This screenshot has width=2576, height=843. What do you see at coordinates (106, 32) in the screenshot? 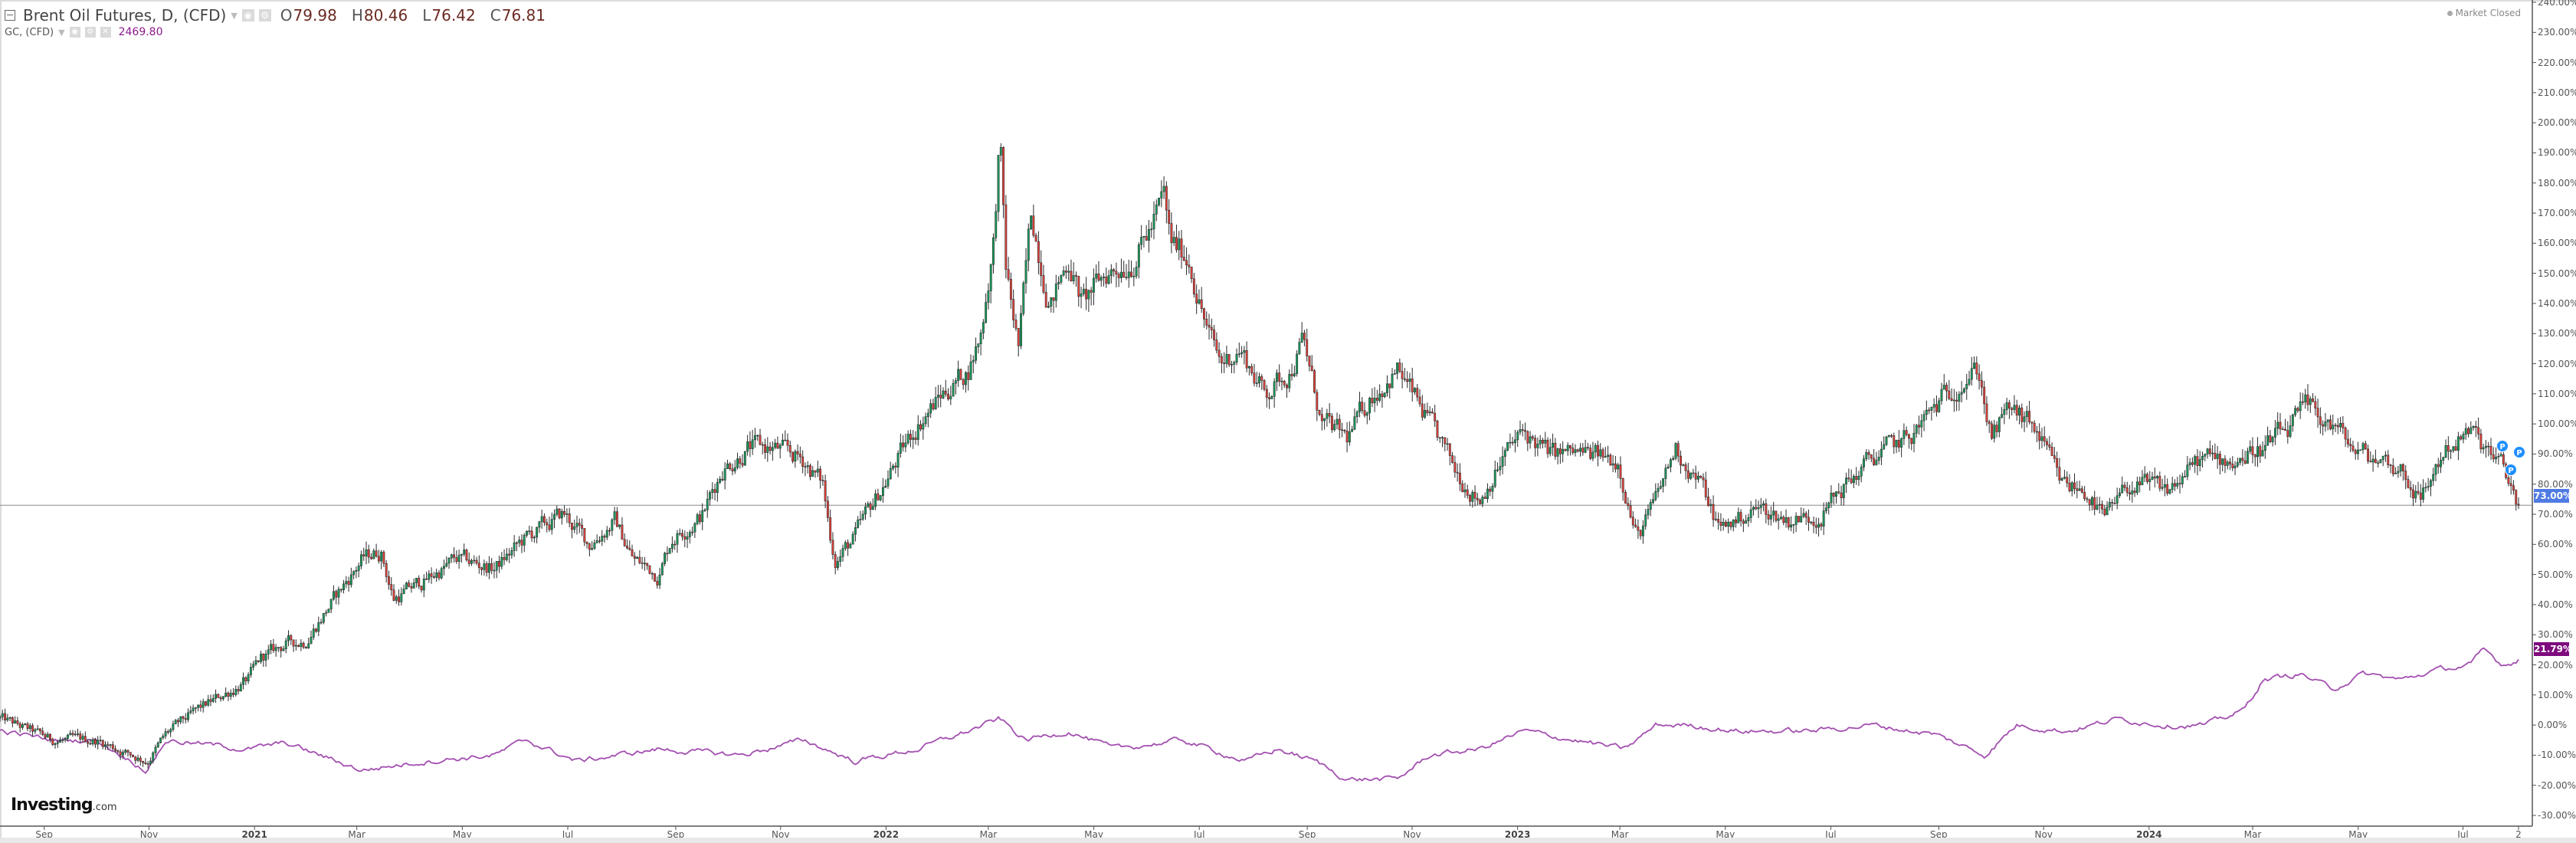
I see `close-icon: ✕` at bounding box center [106, 32].